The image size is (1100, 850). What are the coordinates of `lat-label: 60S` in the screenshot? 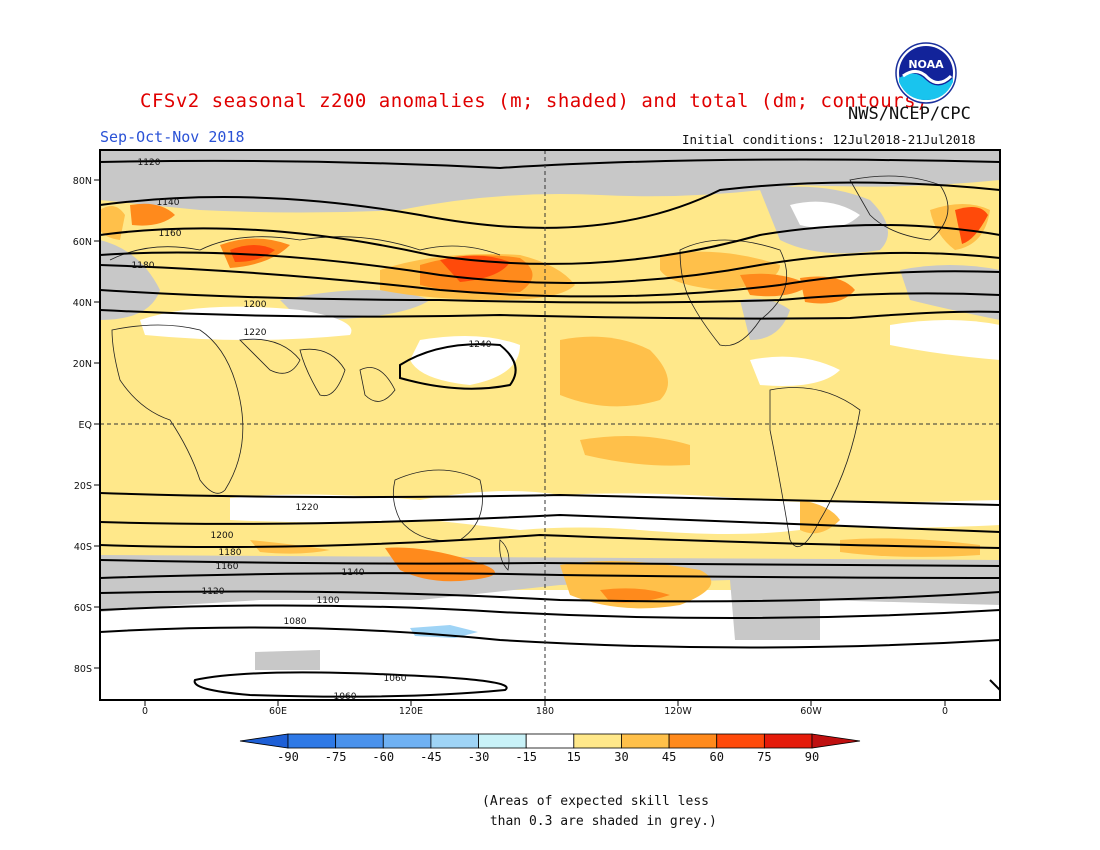 It's located at (83, 608).